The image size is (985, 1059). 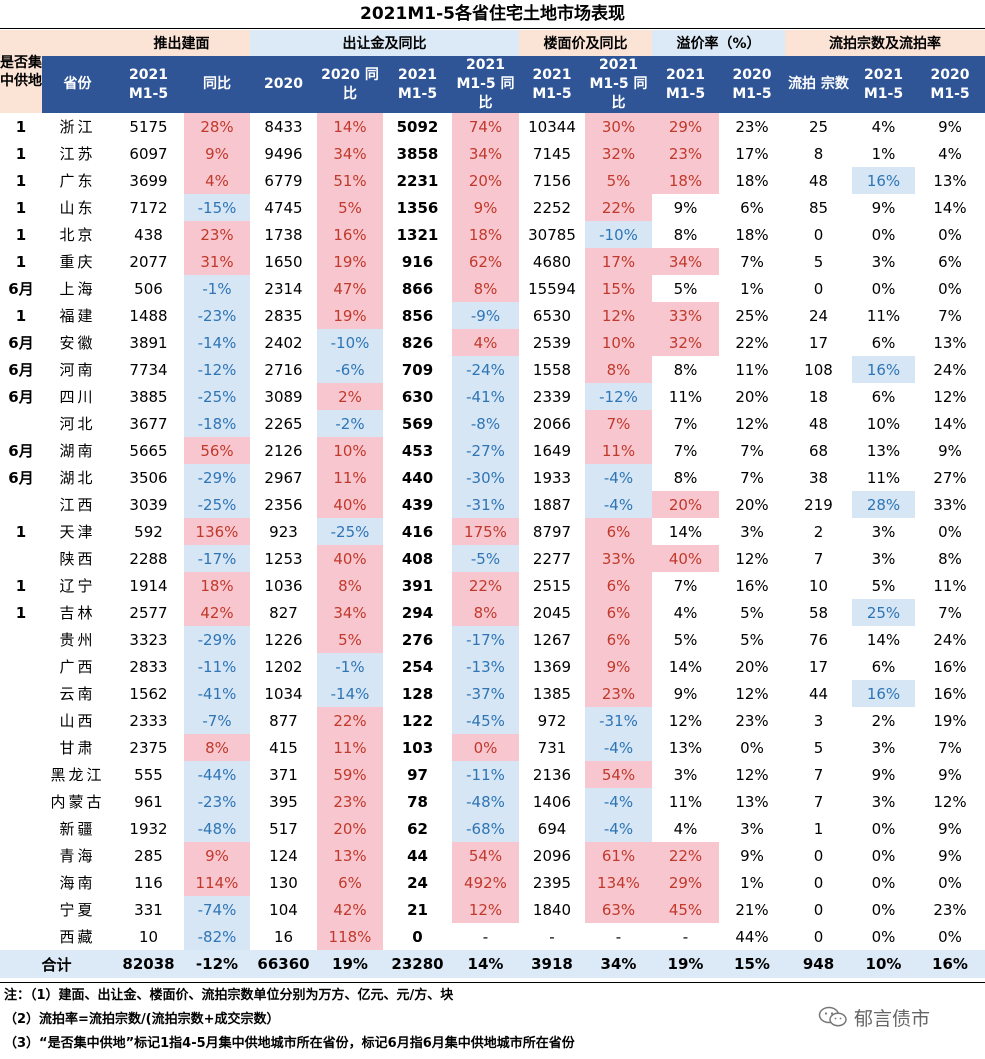 I want to click on cell-floor-yoy: -10%, so click(x=618, y=234).